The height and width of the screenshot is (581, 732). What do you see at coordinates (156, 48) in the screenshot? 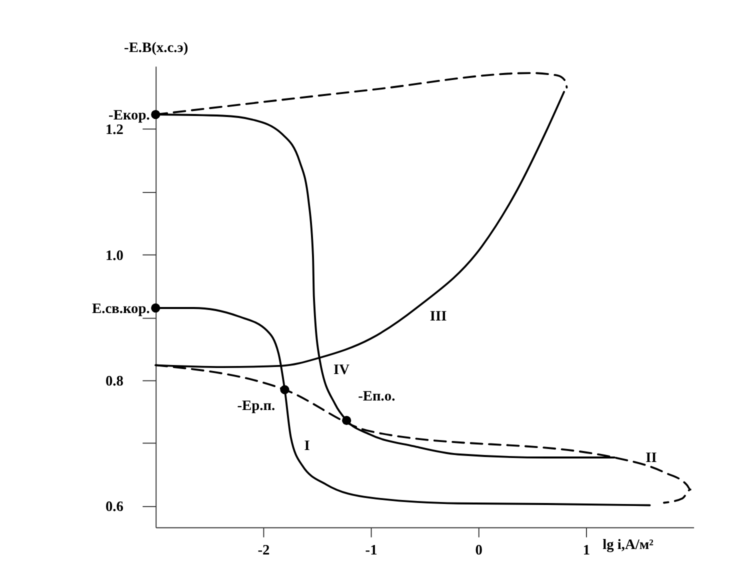
I see `y-axis-title: -E.B(х.с.э)` at bounding box center [156, 48].